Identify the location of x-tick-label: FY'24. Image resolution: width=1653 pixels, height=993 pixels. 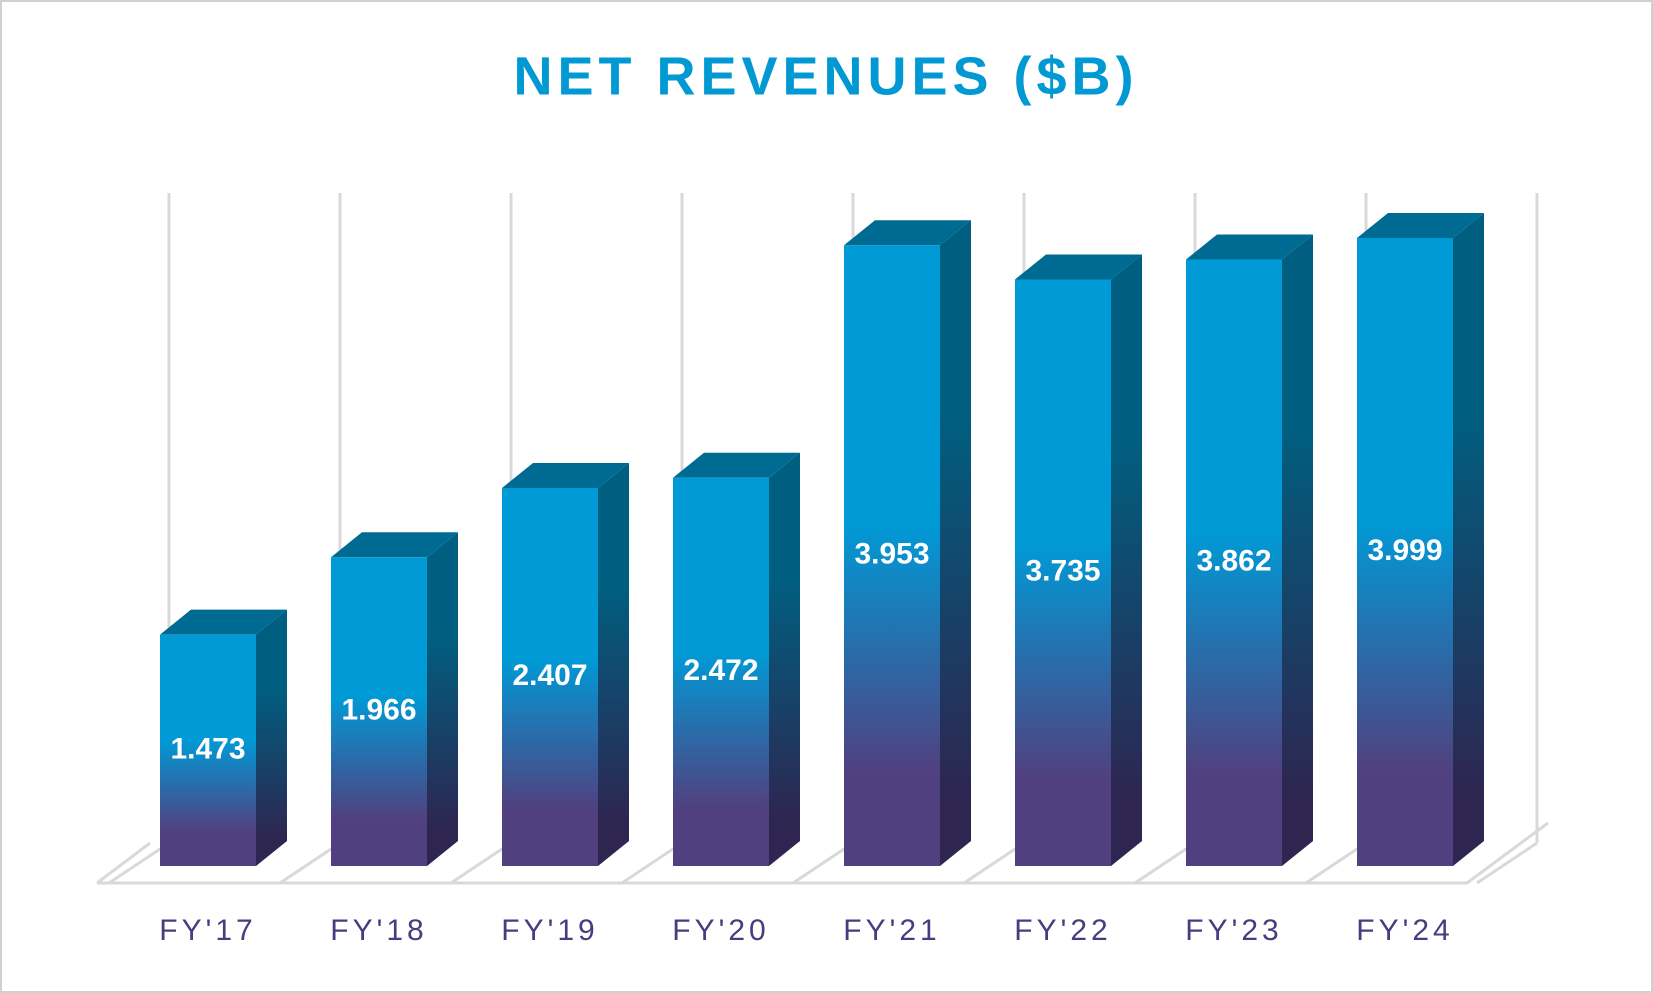
(1404, 930).